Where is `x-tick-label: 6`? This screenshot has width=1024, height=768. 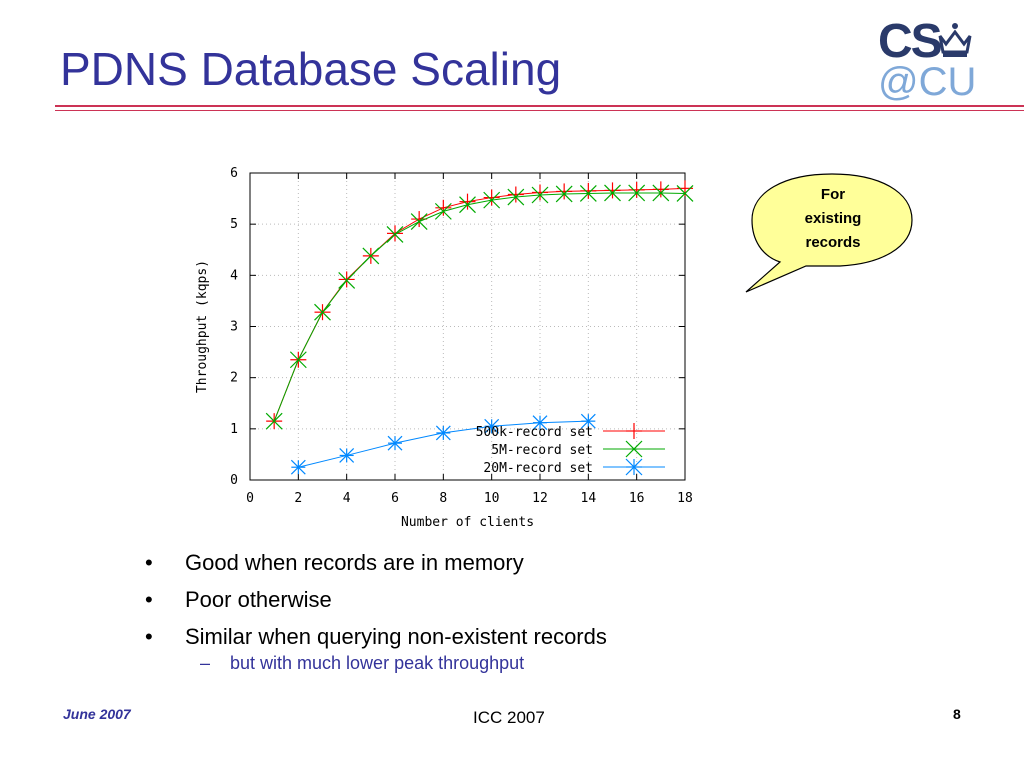 x-tick-label: 6 is located at coordinates (395, 498).